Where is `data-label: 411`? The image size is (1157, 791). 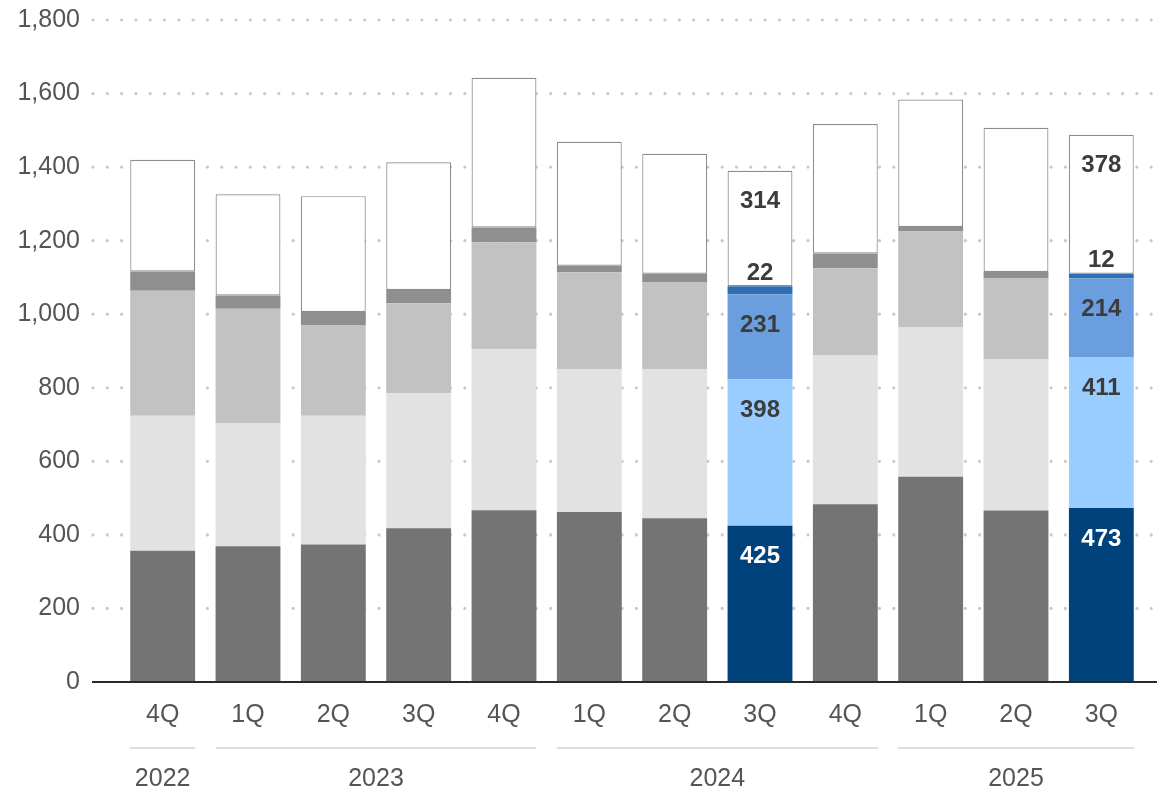 data-label: 411 is located at coordinates (1101, 386).